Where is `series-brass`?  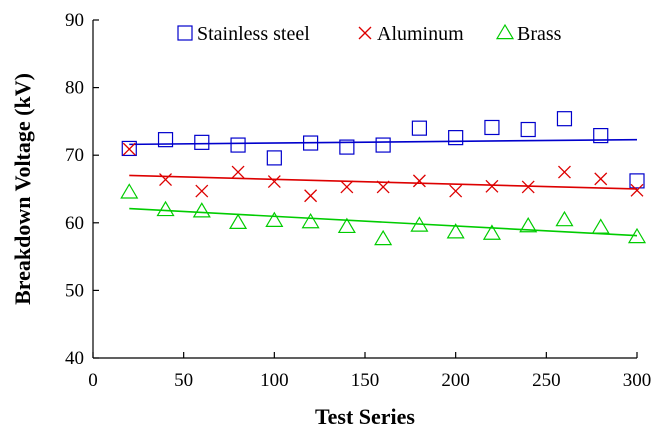 series-brass is located at coordinates (383, 214).